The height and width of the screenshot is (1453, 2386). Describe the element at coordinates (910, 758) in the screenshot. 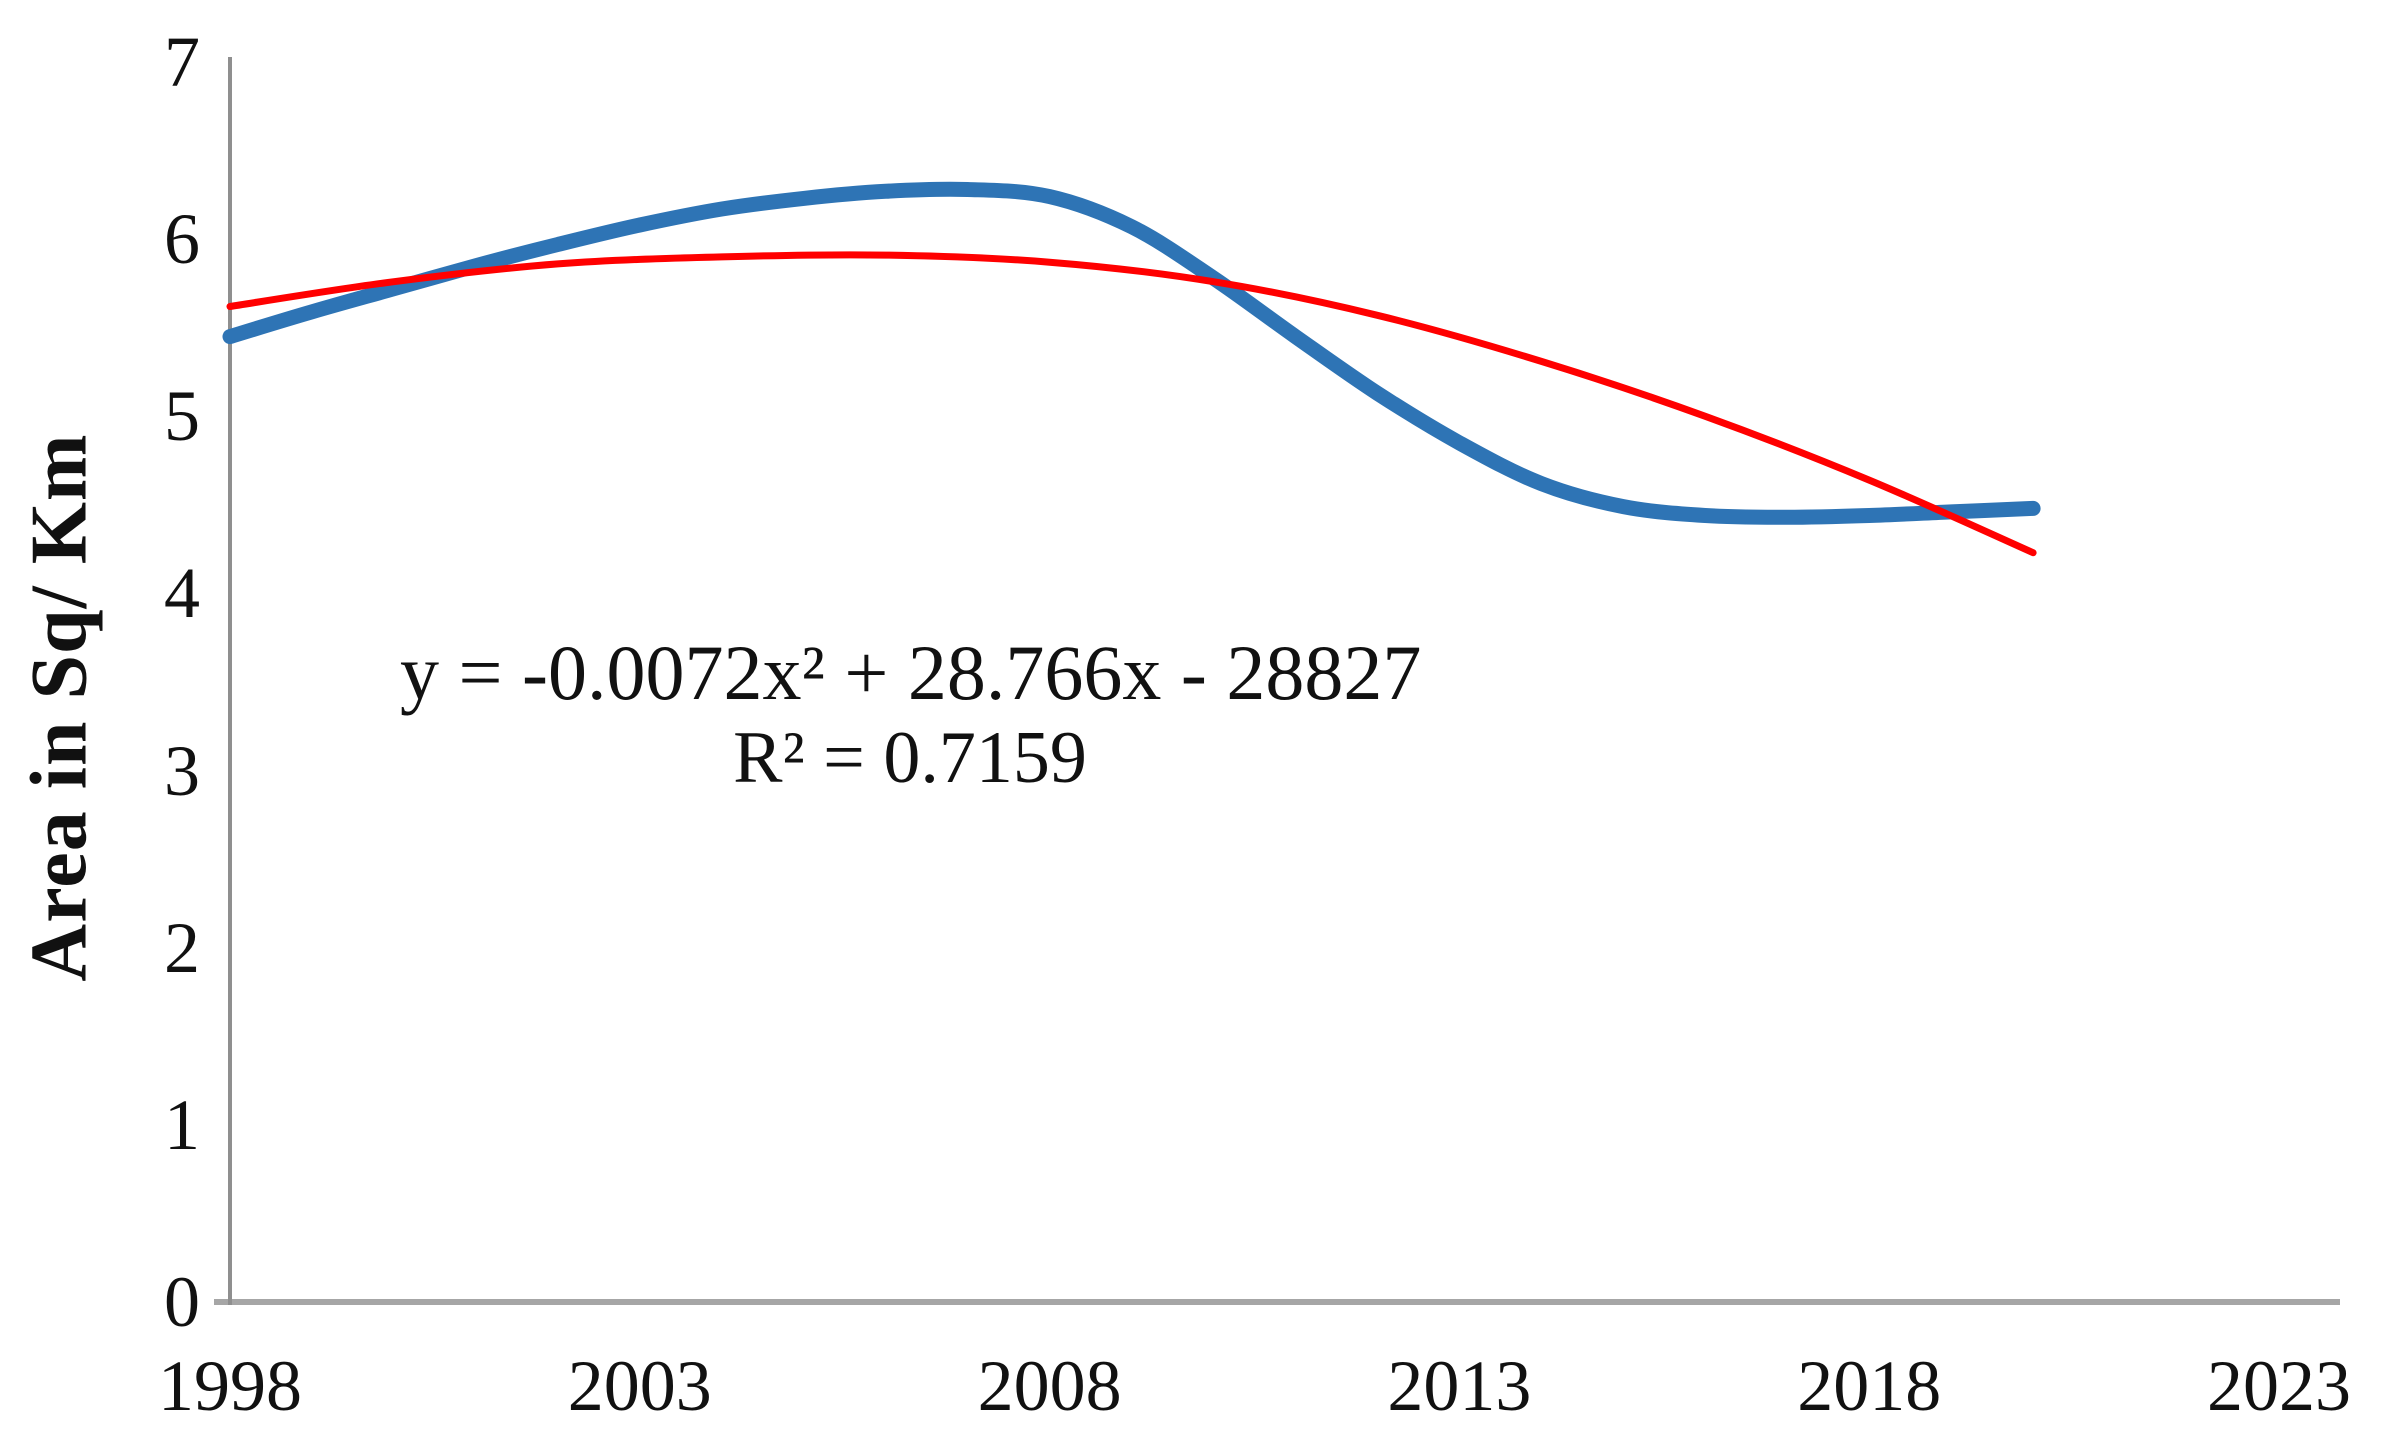

I see `r-squared-value: R² = 0.7159` at that location.